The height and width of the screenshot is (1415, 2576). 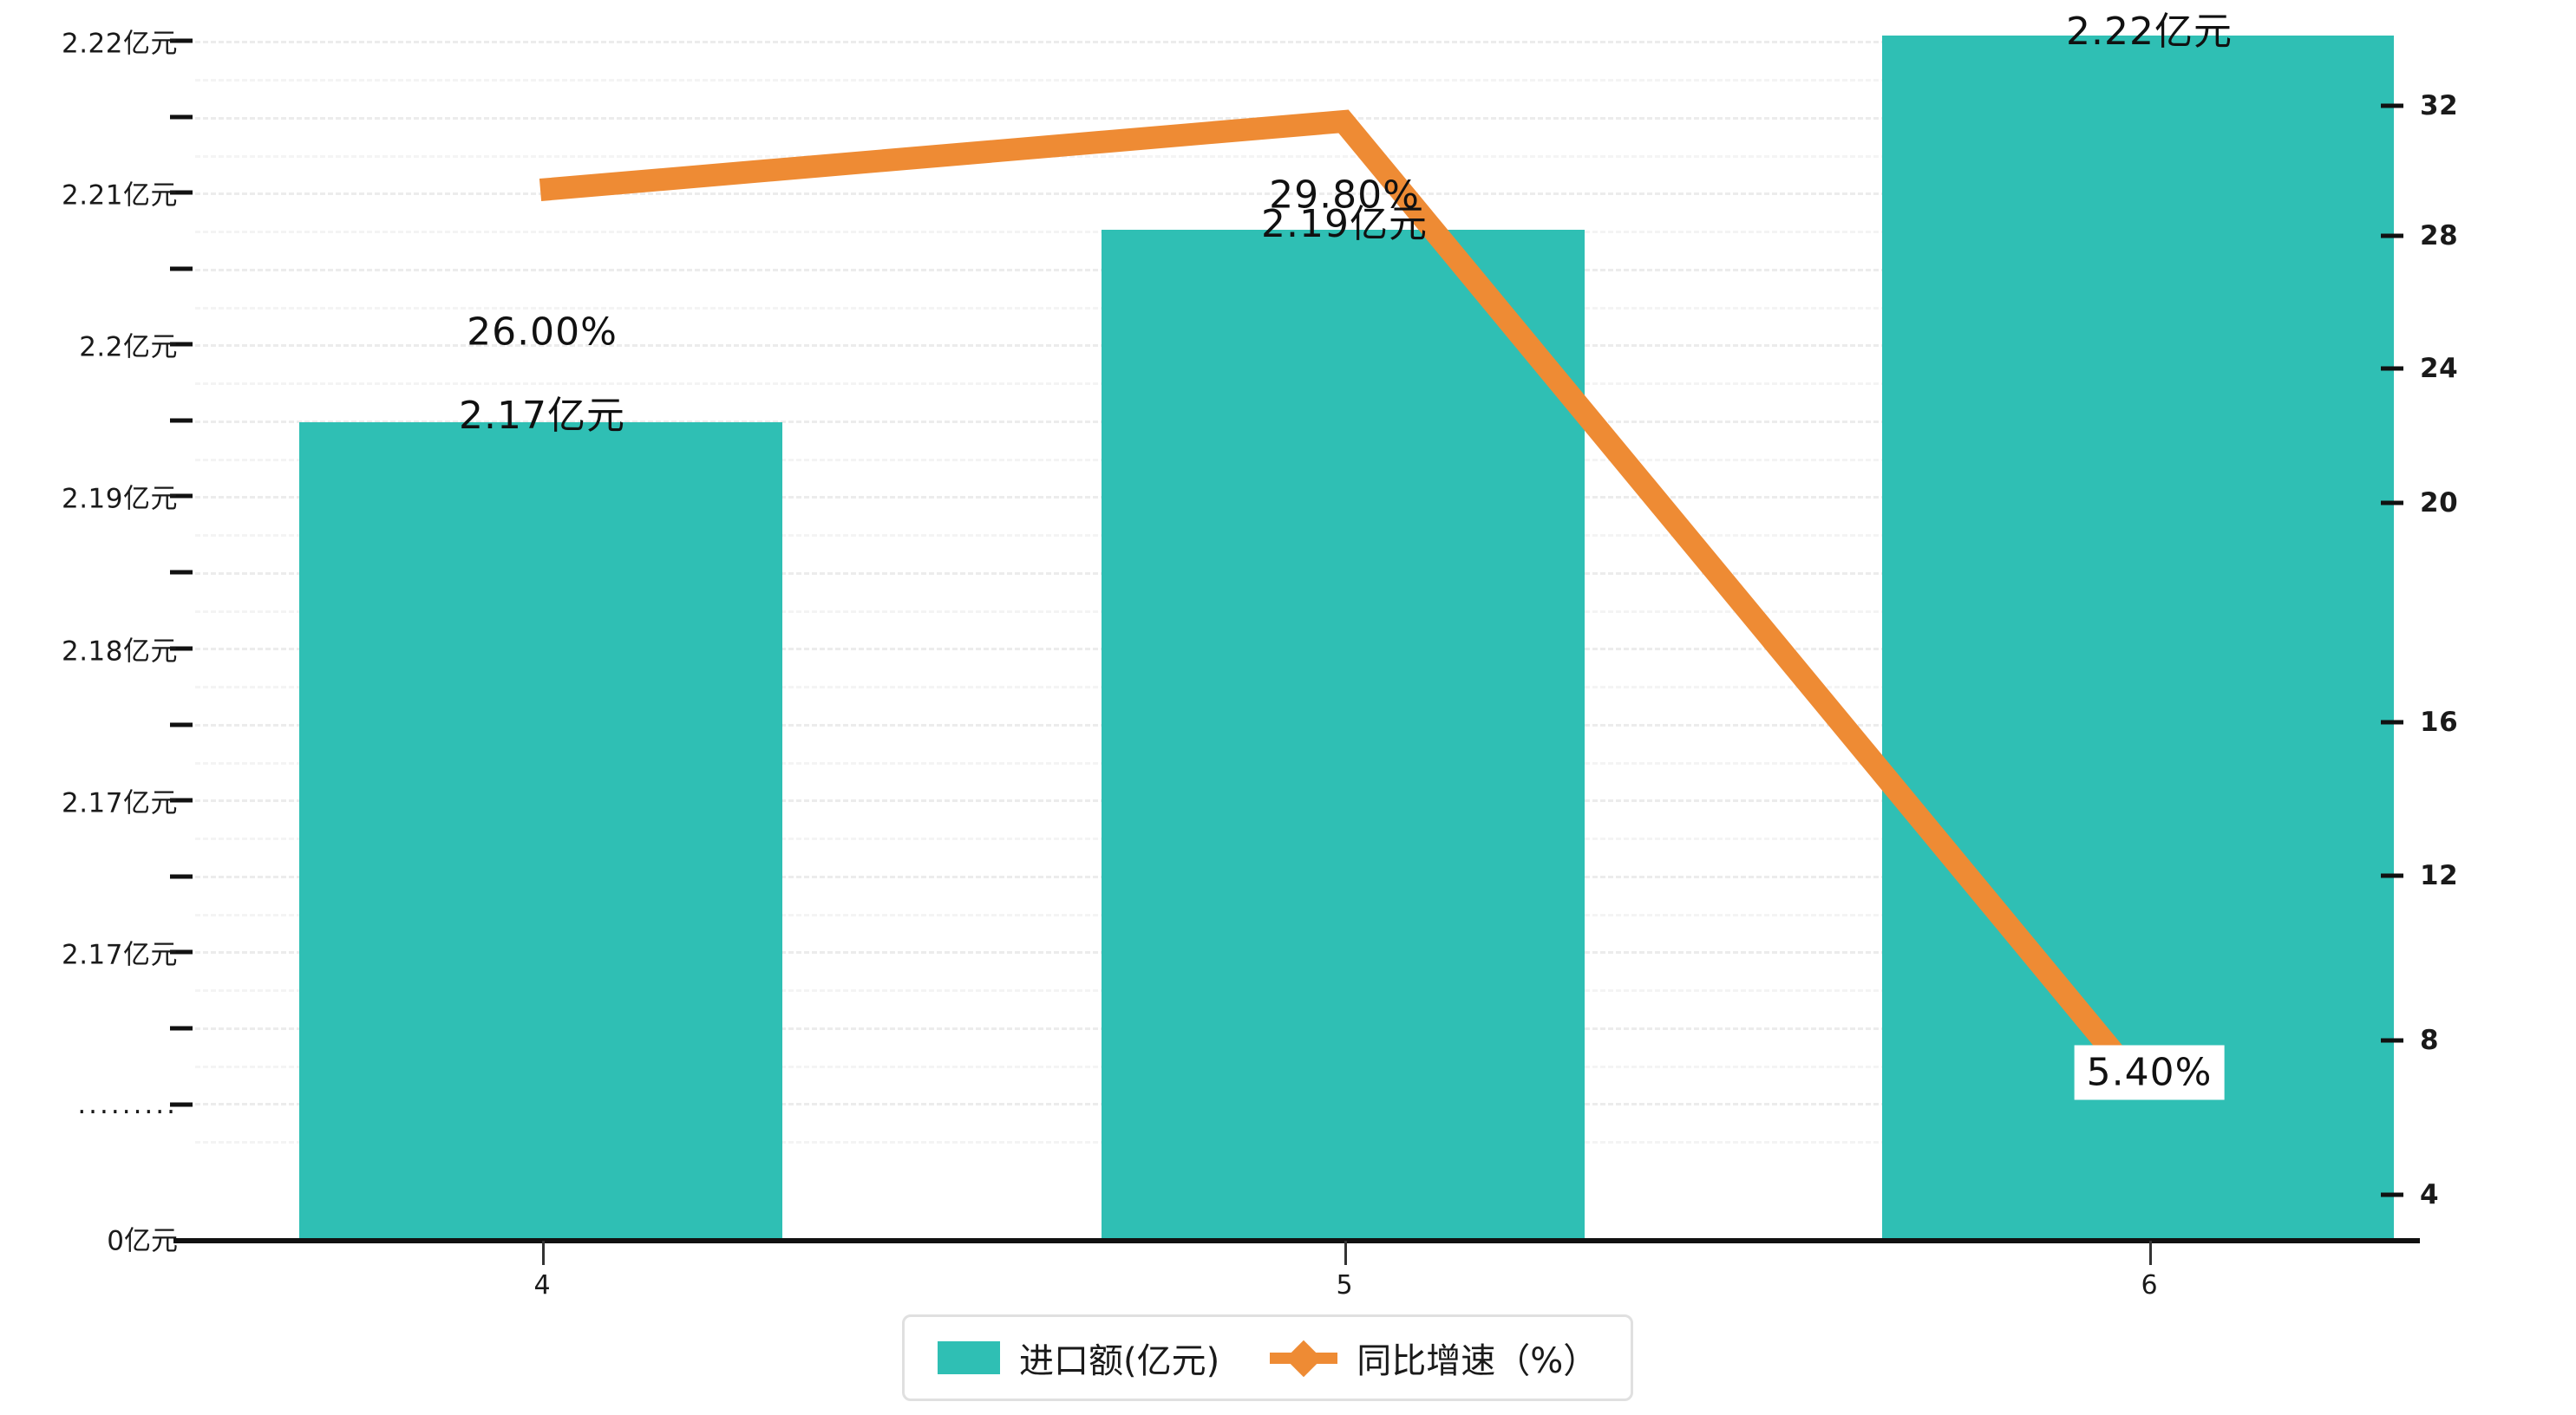 I want to click on right-axis-tick-label-24: 24, so click(x=2439, y=368).